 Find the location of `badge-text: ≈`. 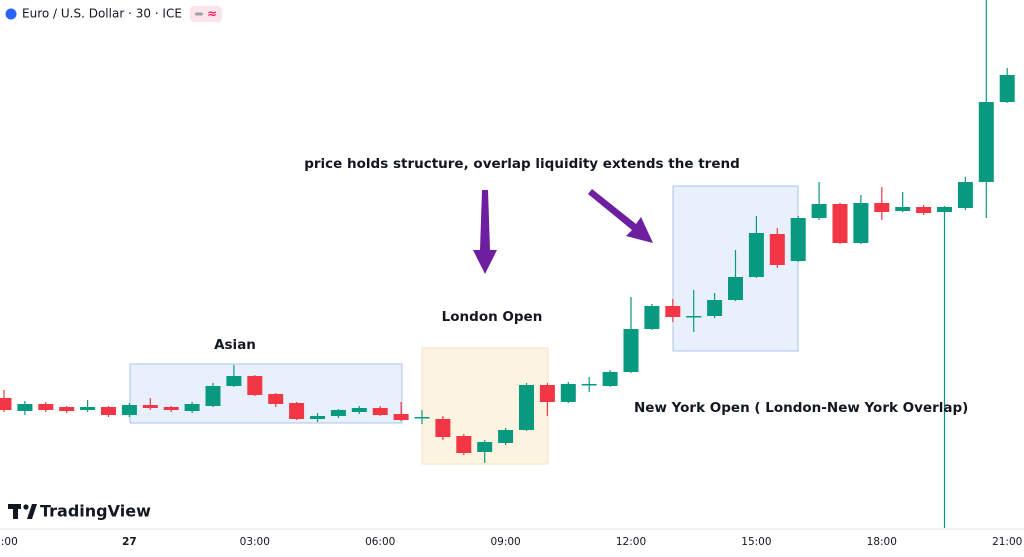

badge-text: ≈ is located at coordinates (212, 14).